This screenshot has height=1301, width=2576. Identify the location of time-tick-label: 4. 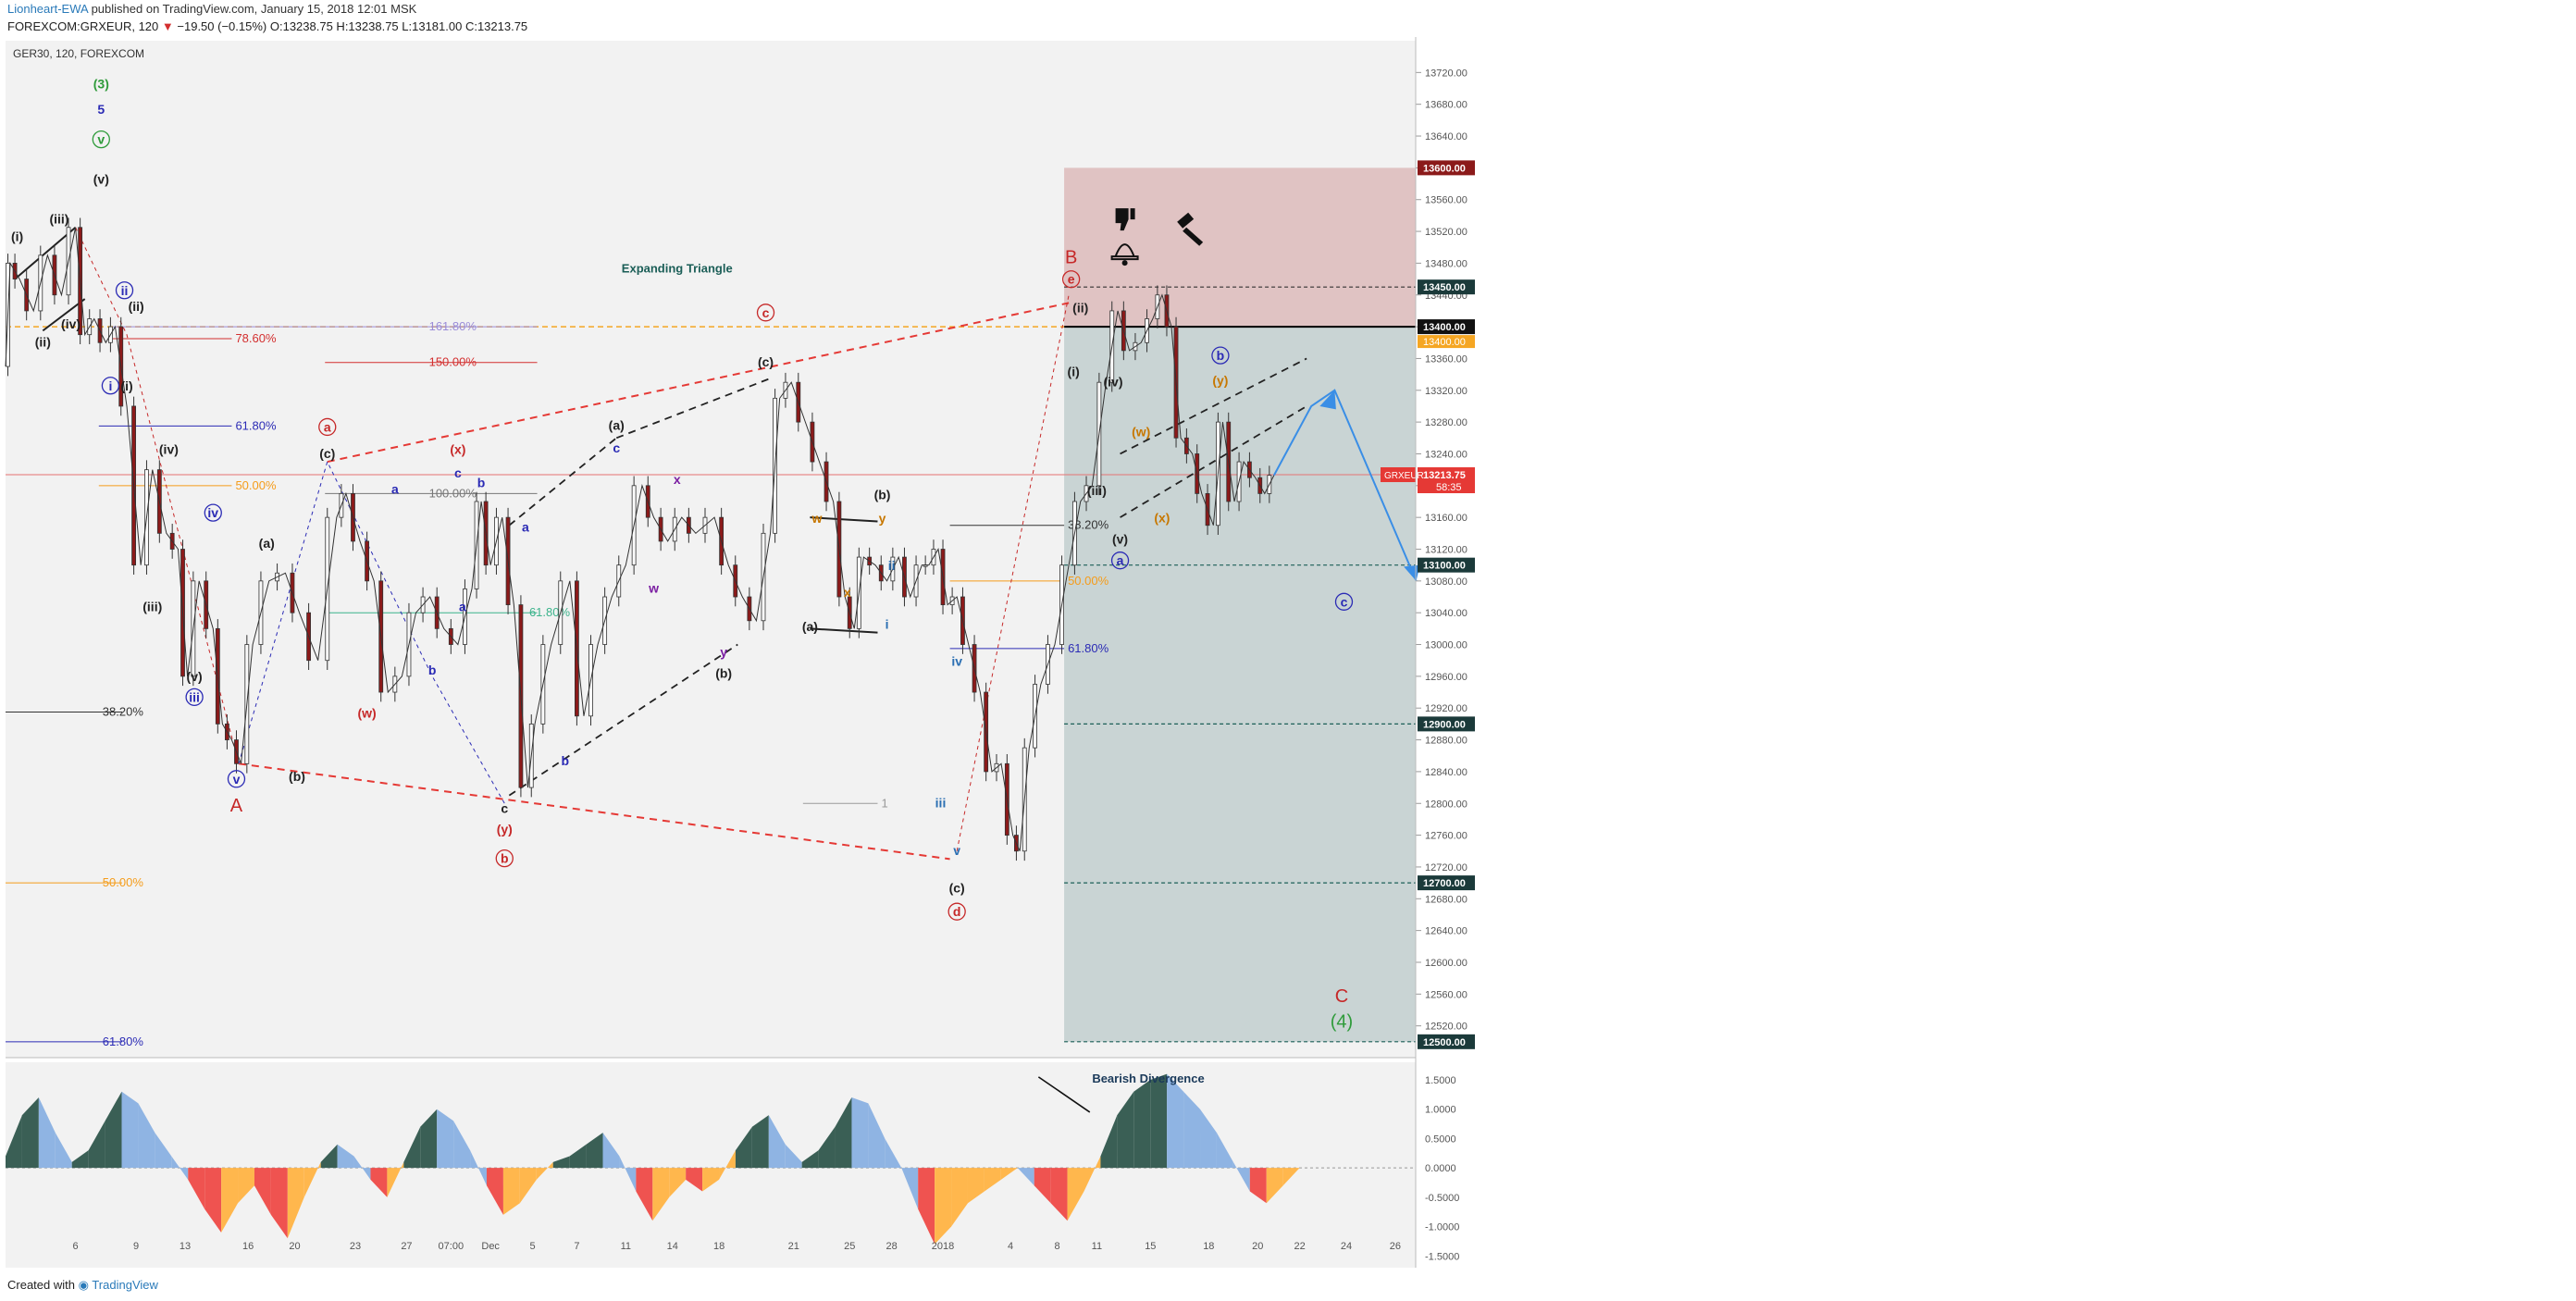
(1011, 1246).